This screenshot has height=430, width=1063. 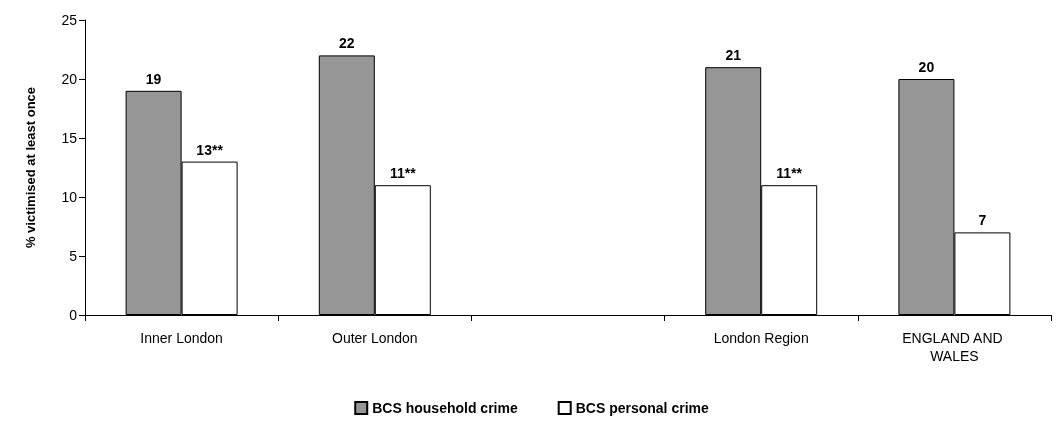 I want to click on y-tick-label: 25, so click(x=69, y=20).